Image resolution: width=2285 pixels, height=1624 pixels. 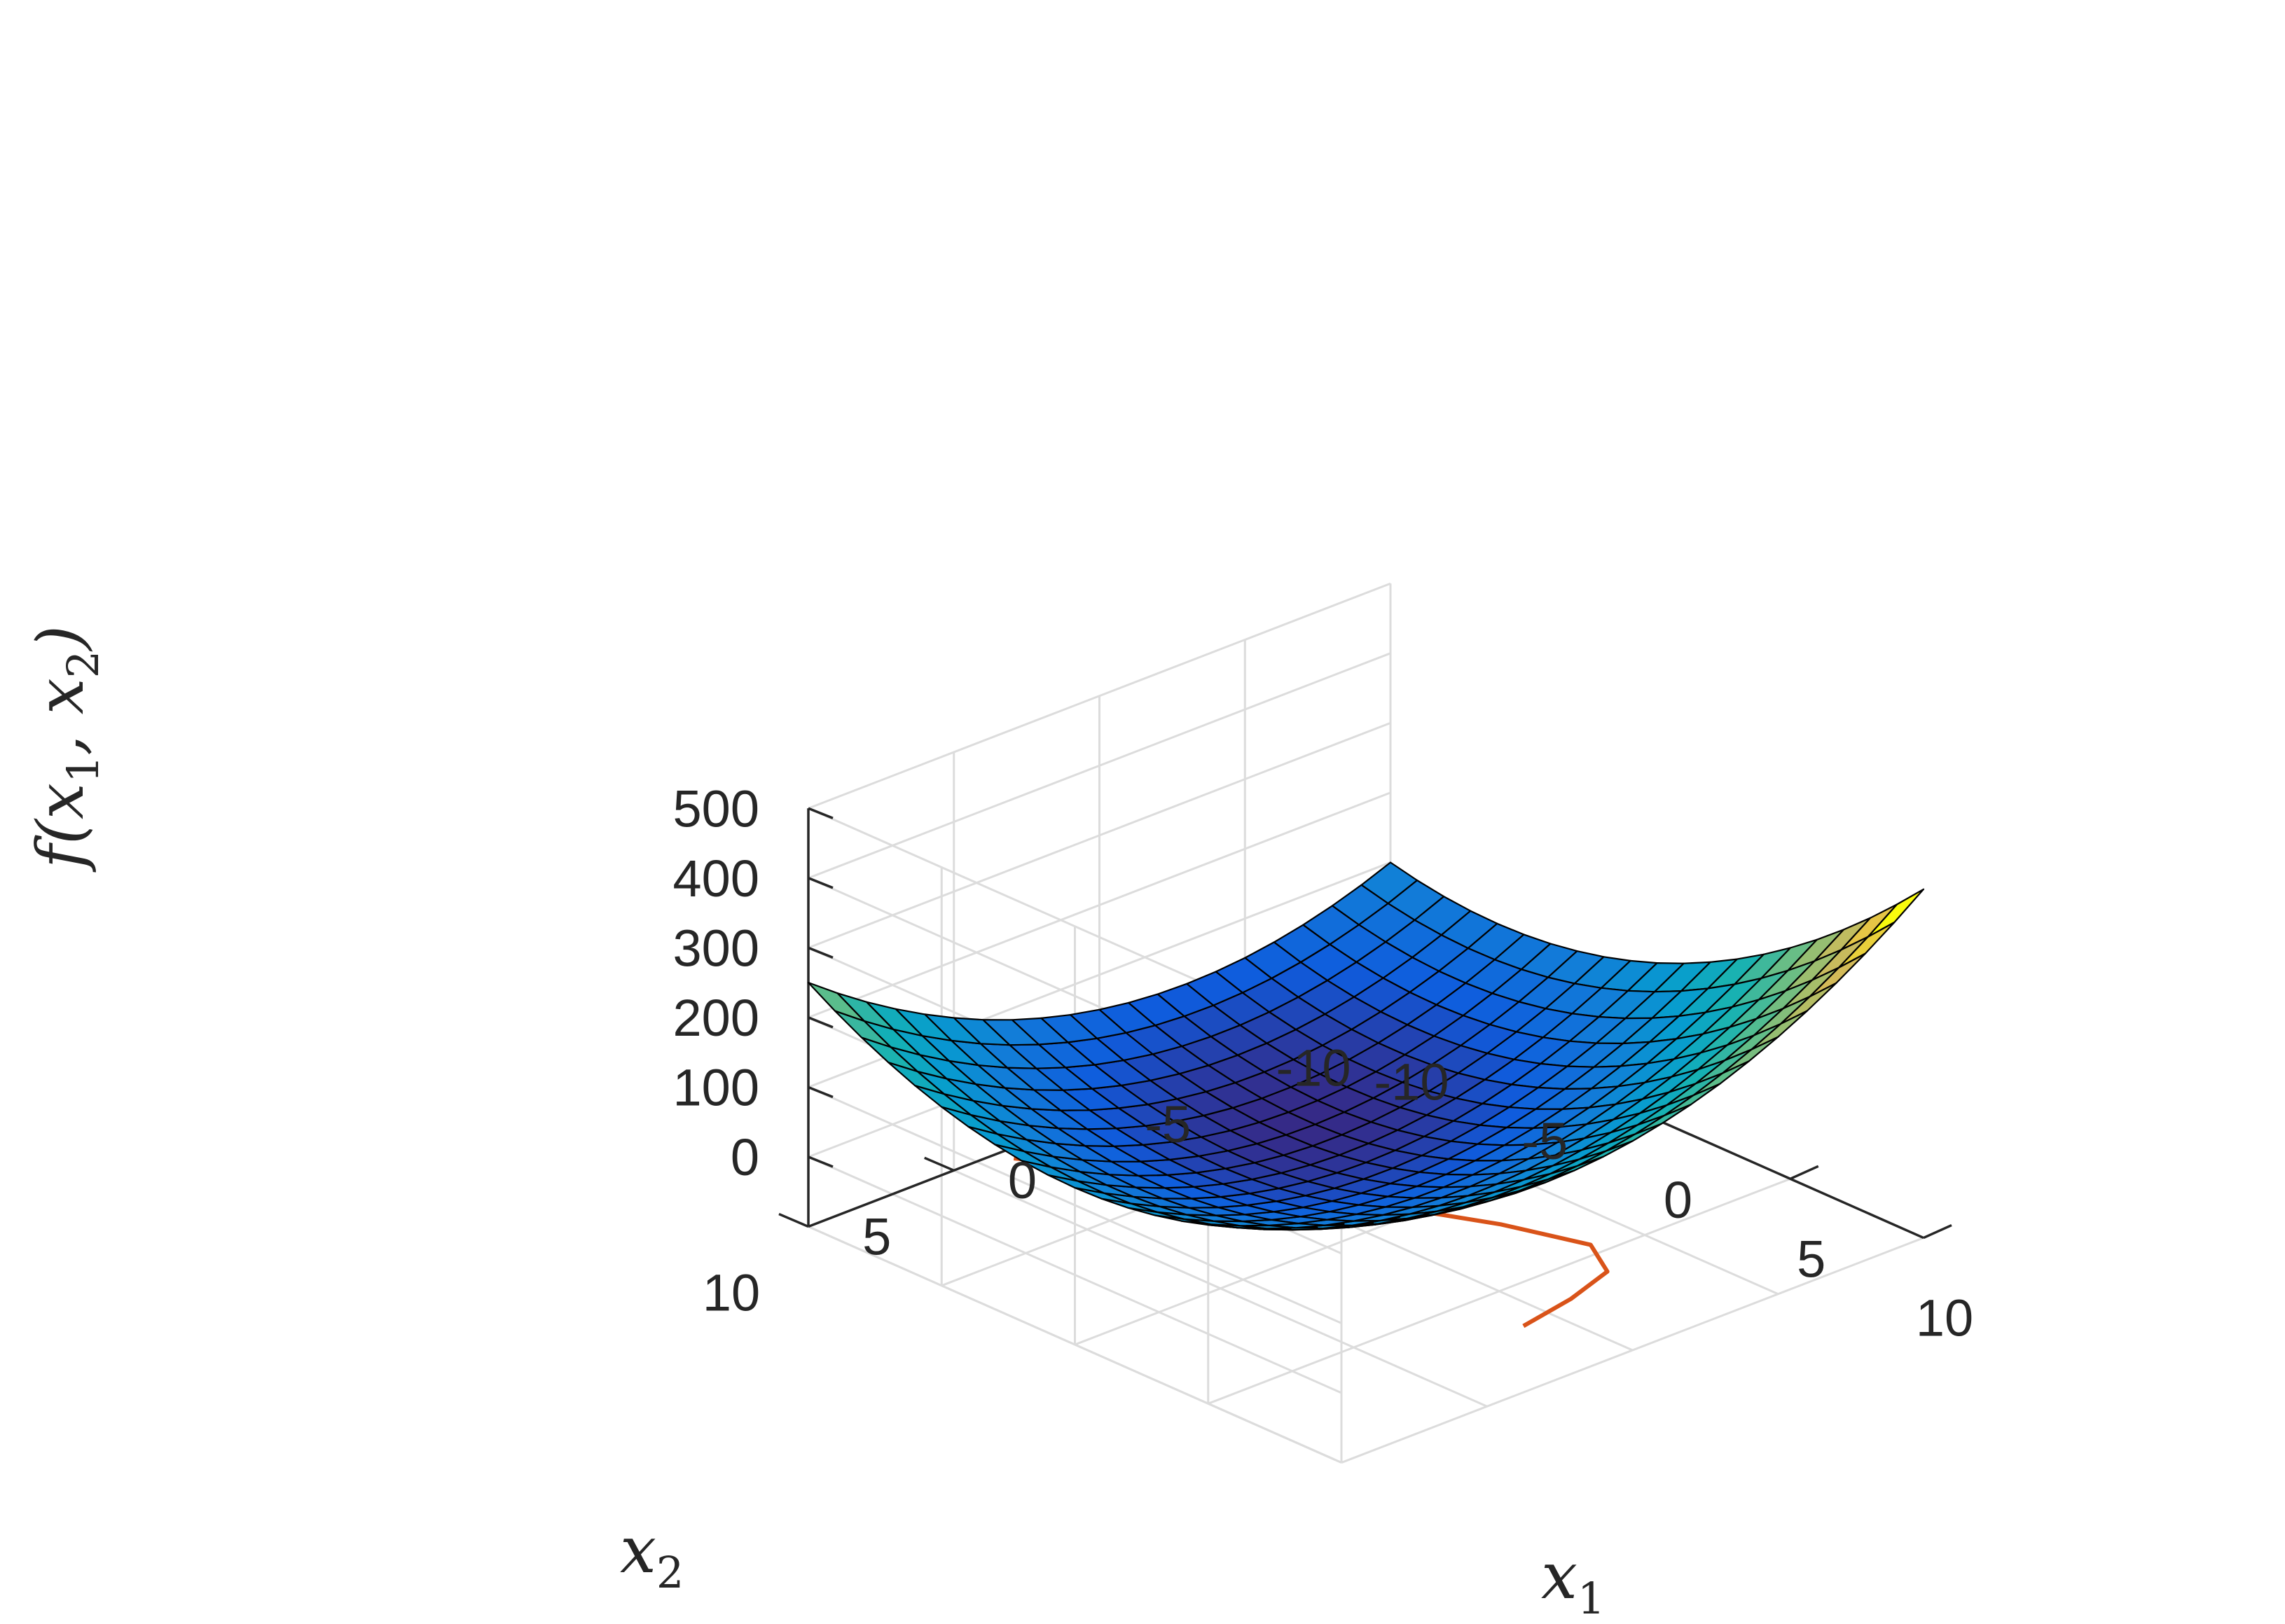 I want to click on x2-tick-label: 5, so click(x=876, y=1236).